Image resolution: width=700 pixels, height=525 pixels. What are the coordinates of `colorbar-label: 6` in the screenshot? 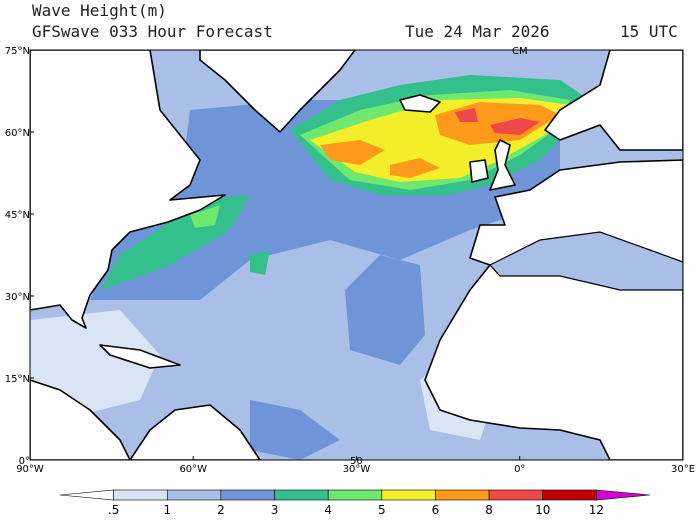 It's located at (436, 510).